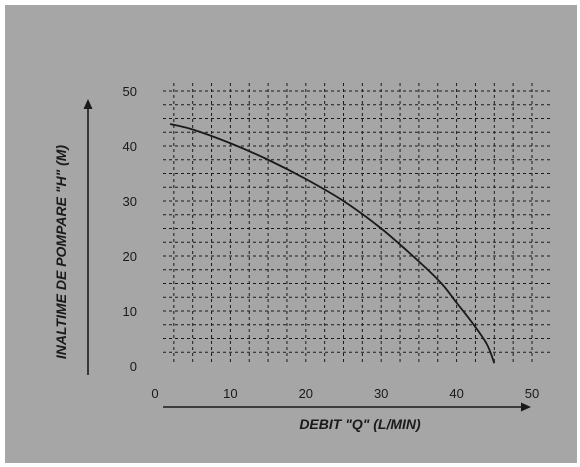  What do you see at coordinates (154, 393) in the screenshot?
I see `x-tick-label-0: 0` at bounding box center [154, 393].